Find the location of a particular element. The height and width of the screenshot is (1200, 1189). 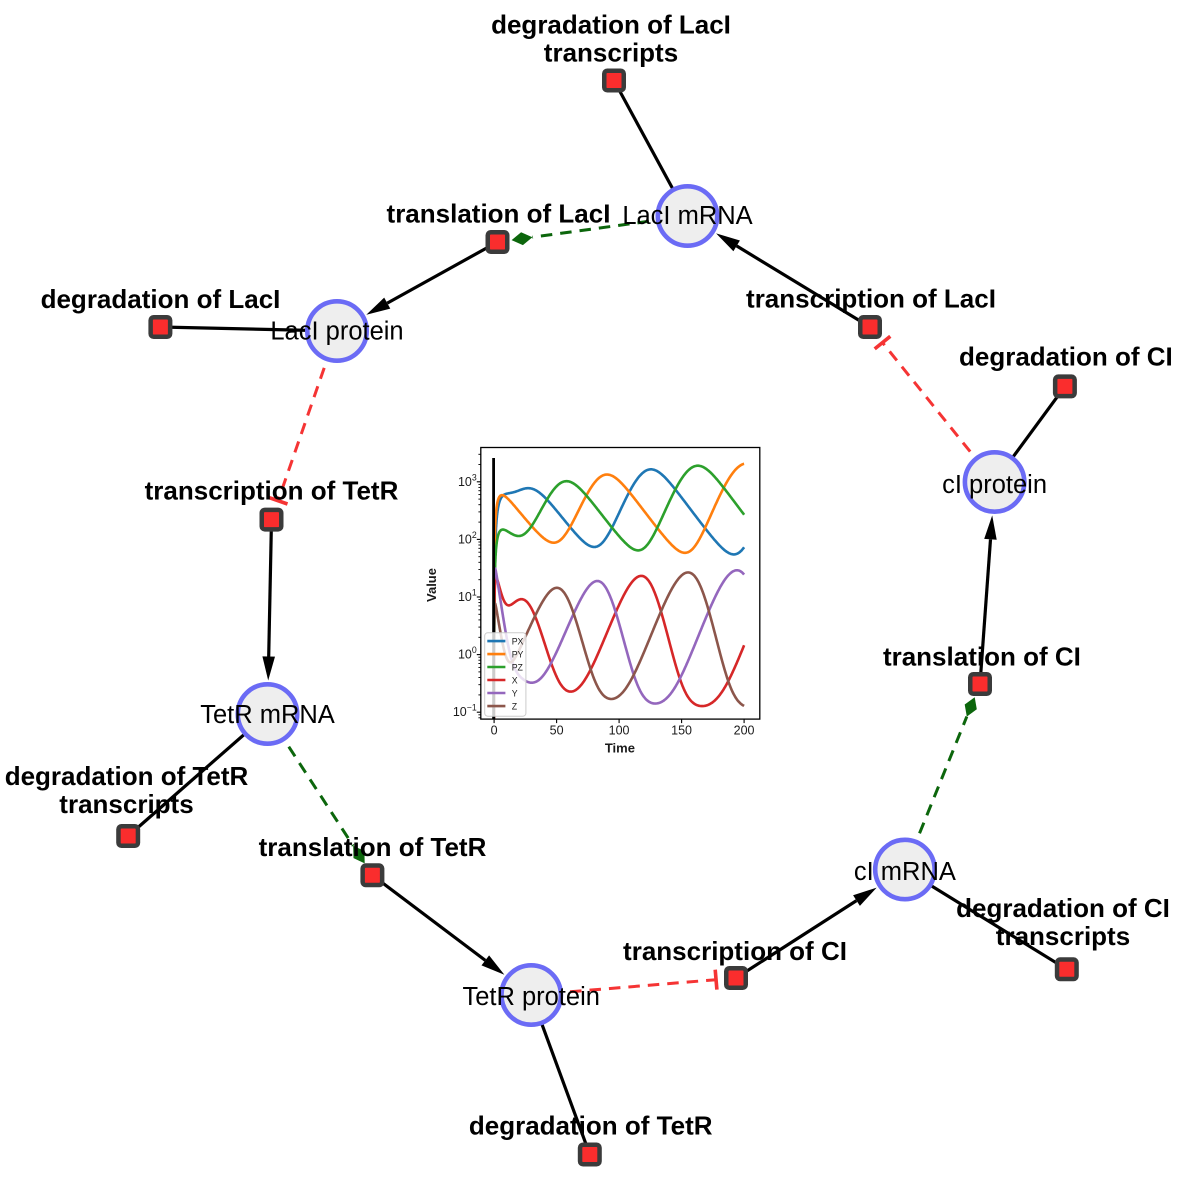

svg-text: translation of TetR is located at coordinates (373, 847).